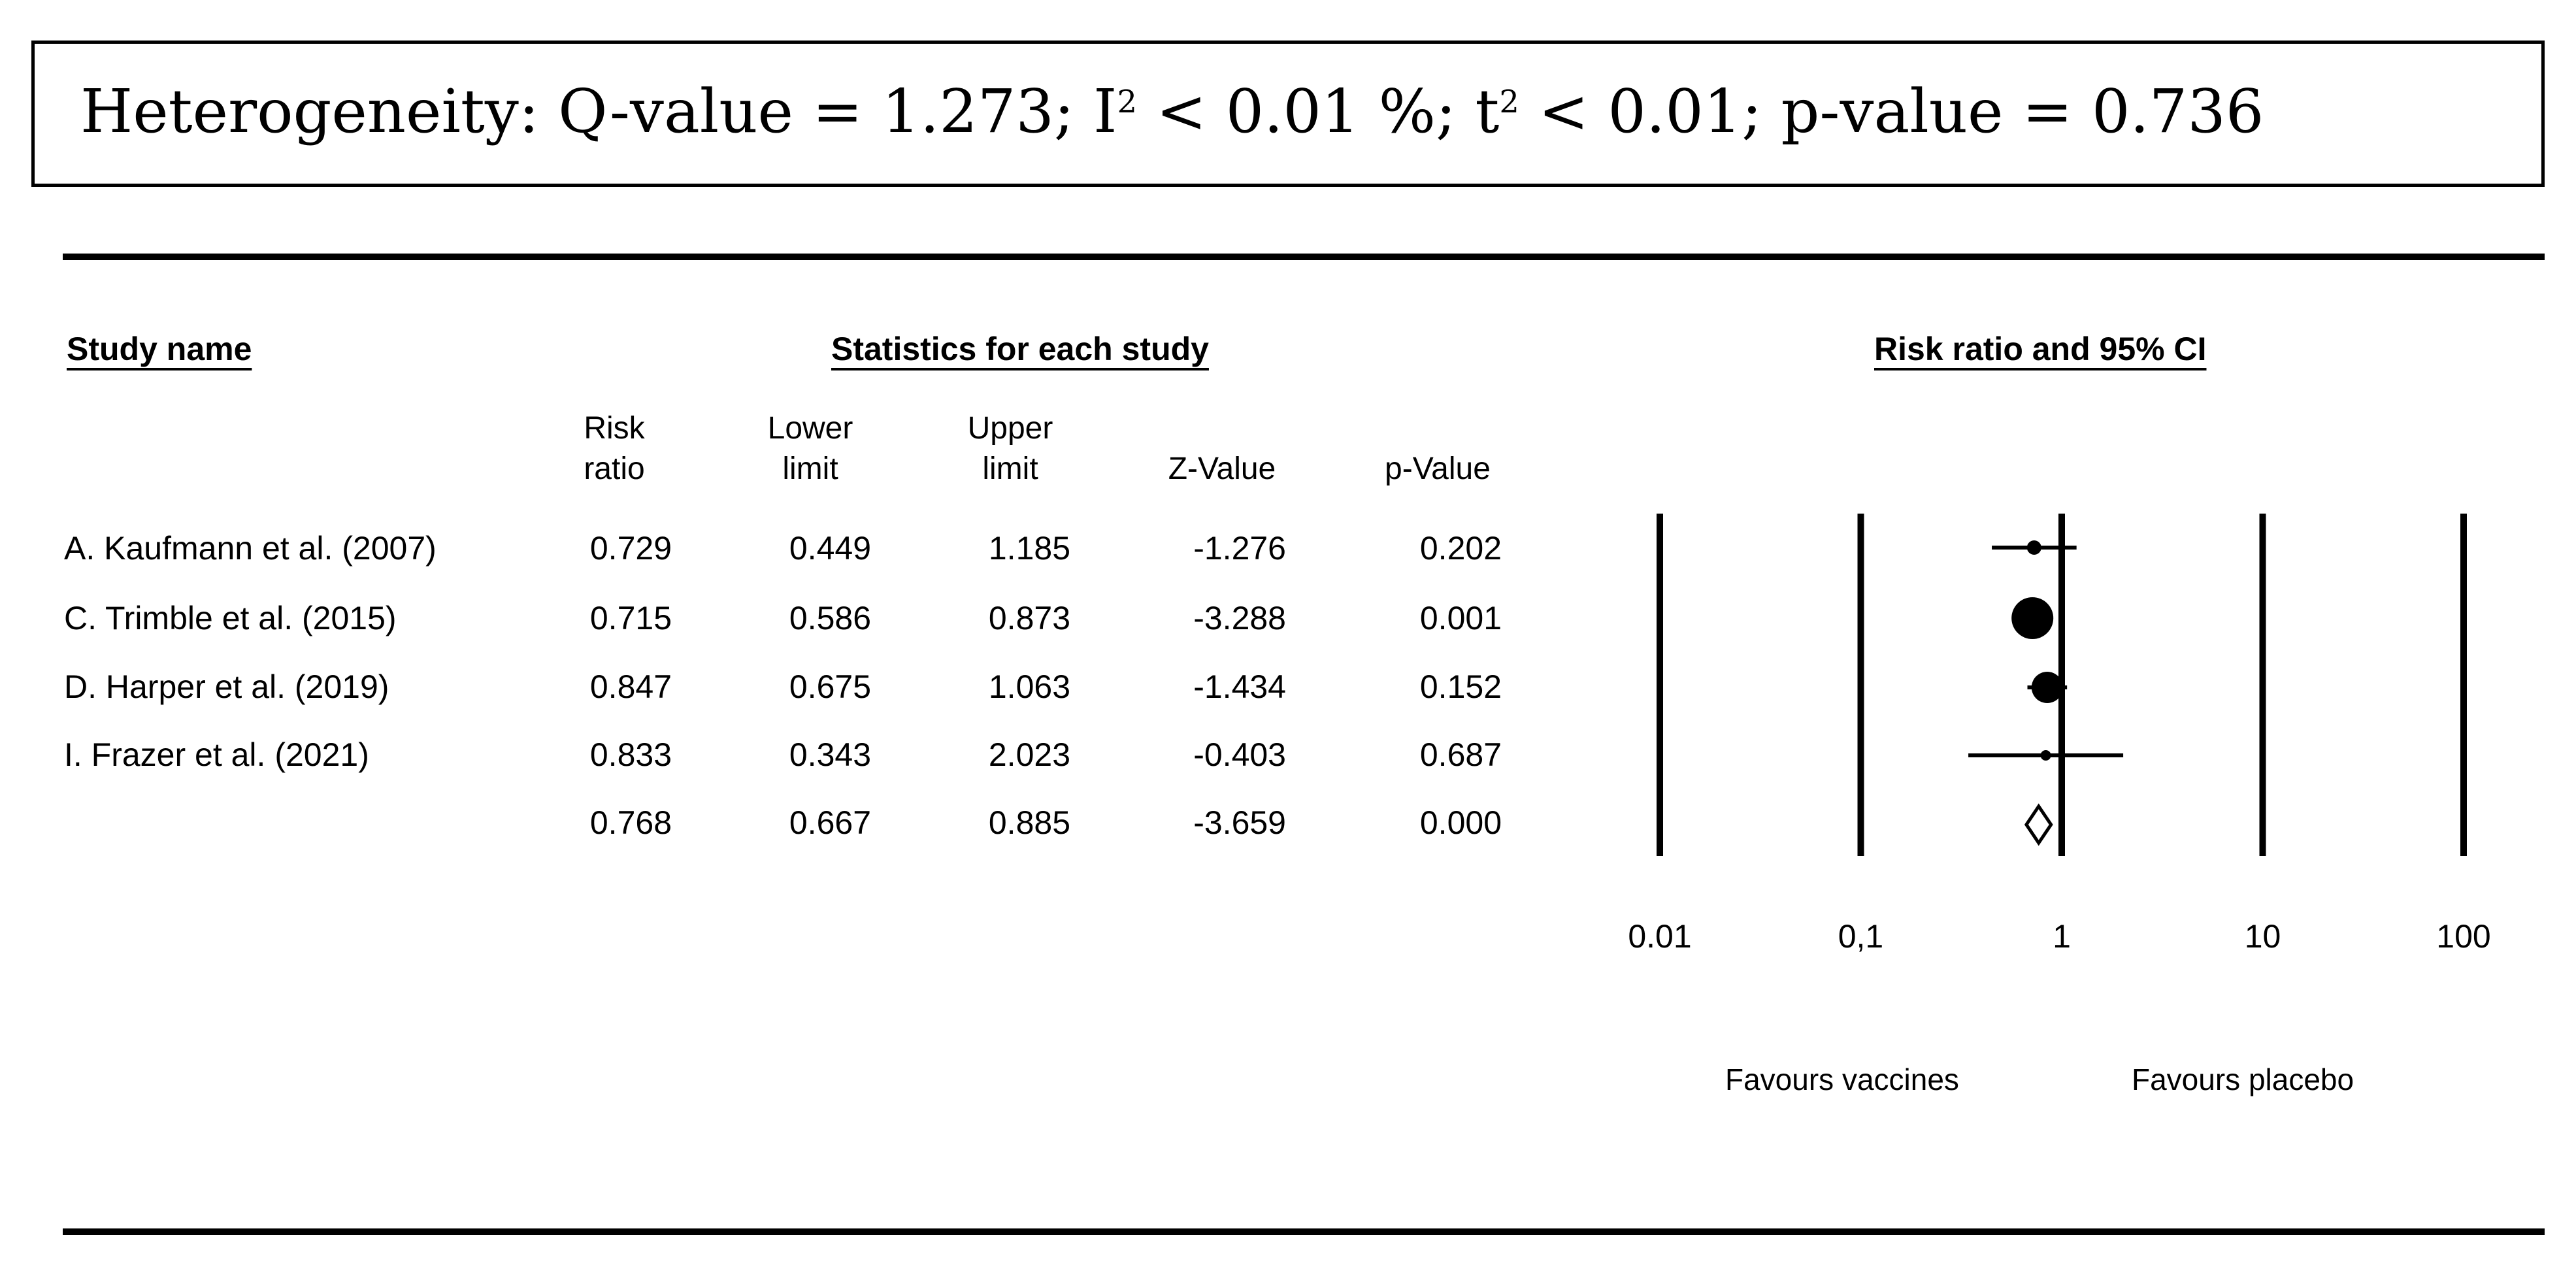  What do you see at coordinates (614, 448) in the screenshot?
I see `col-header-risk-ratio: Risk ratio` at bounding box center [614, 448].